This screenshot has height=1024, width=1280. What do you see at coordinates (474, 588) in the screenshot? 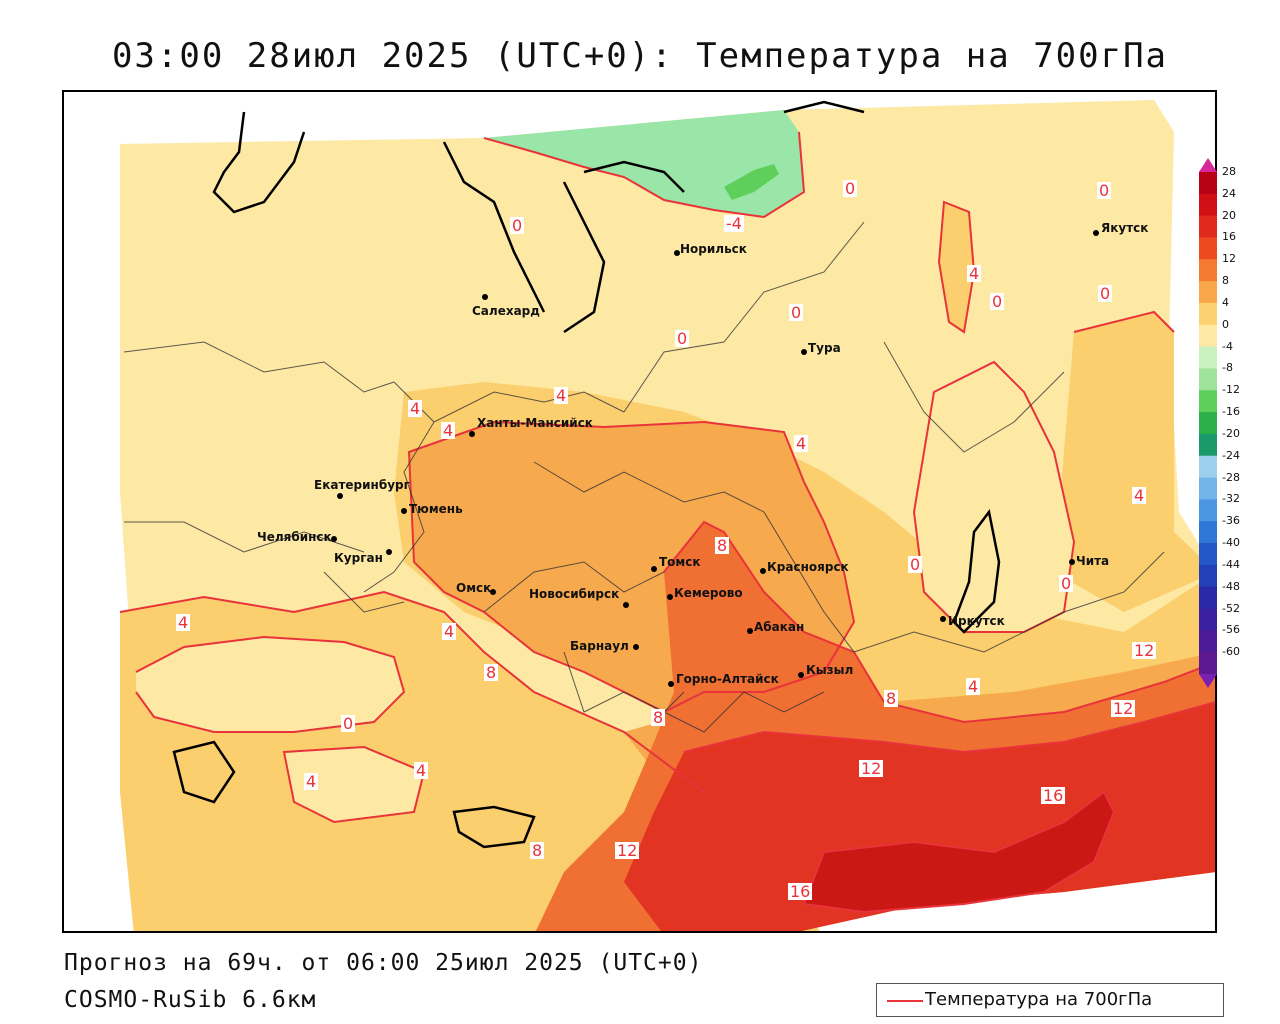
I see `city-omsk: Омск` at bounding box center [474, 588].